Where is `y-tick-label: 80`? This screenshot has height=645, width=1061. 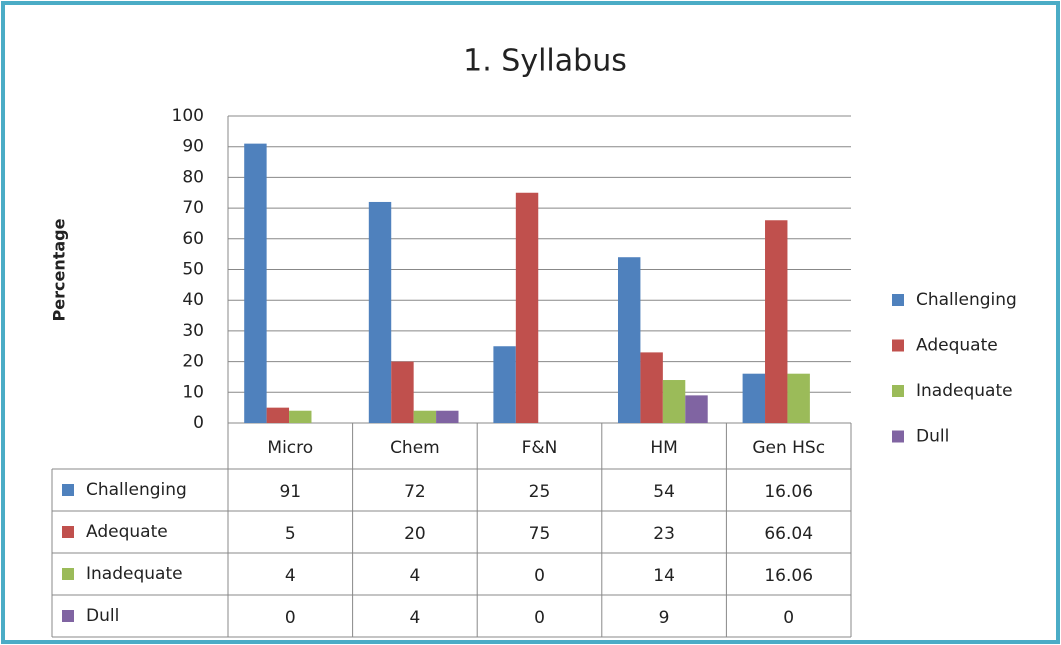
y-tick-label: 80 is located at coordinates (193, 177).